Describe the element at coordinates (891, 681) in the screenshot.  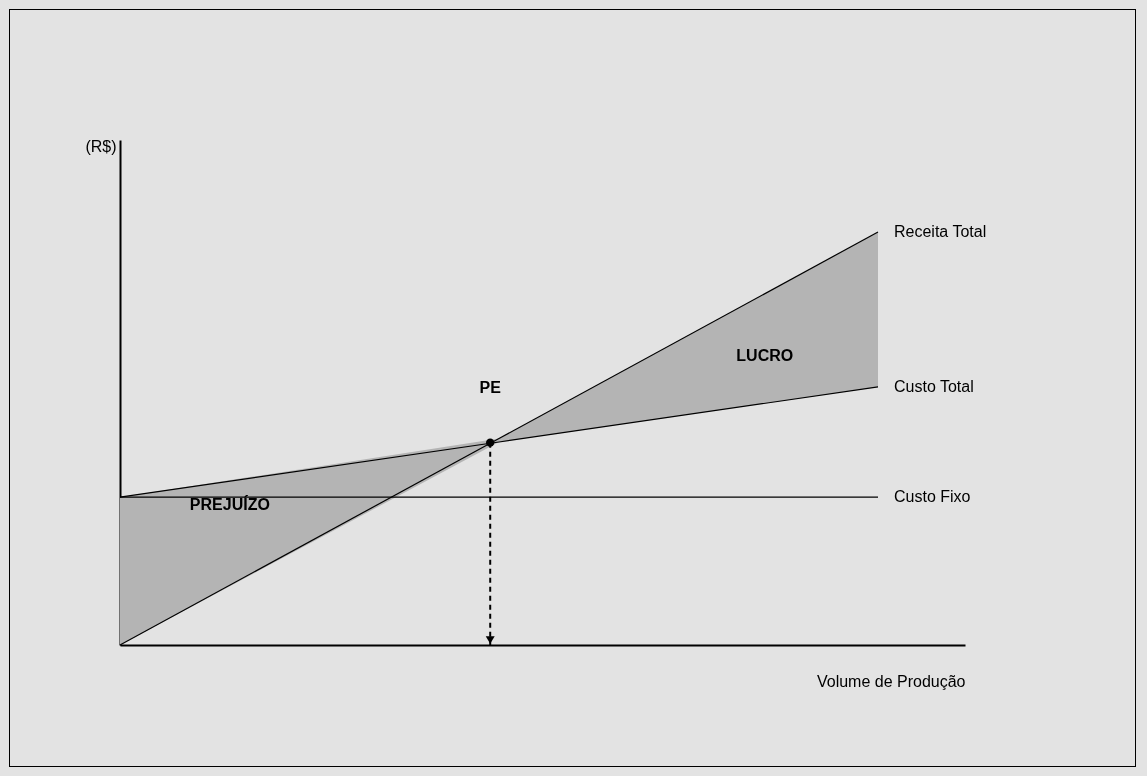
I see `x-axis-title: Volume de Produção` at that location.